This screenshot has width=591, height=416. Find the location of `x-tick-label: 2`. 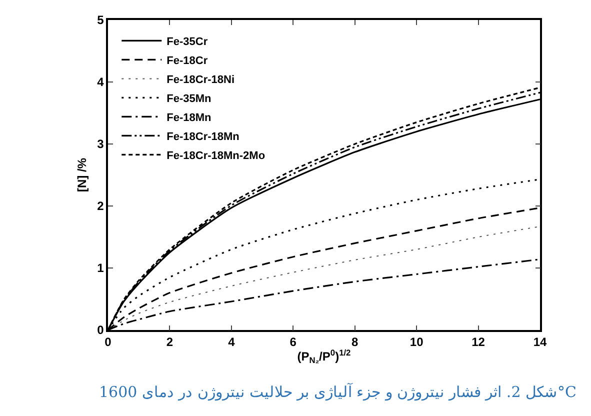

x-tick-label: 2 is located at coordinates (170, 342).